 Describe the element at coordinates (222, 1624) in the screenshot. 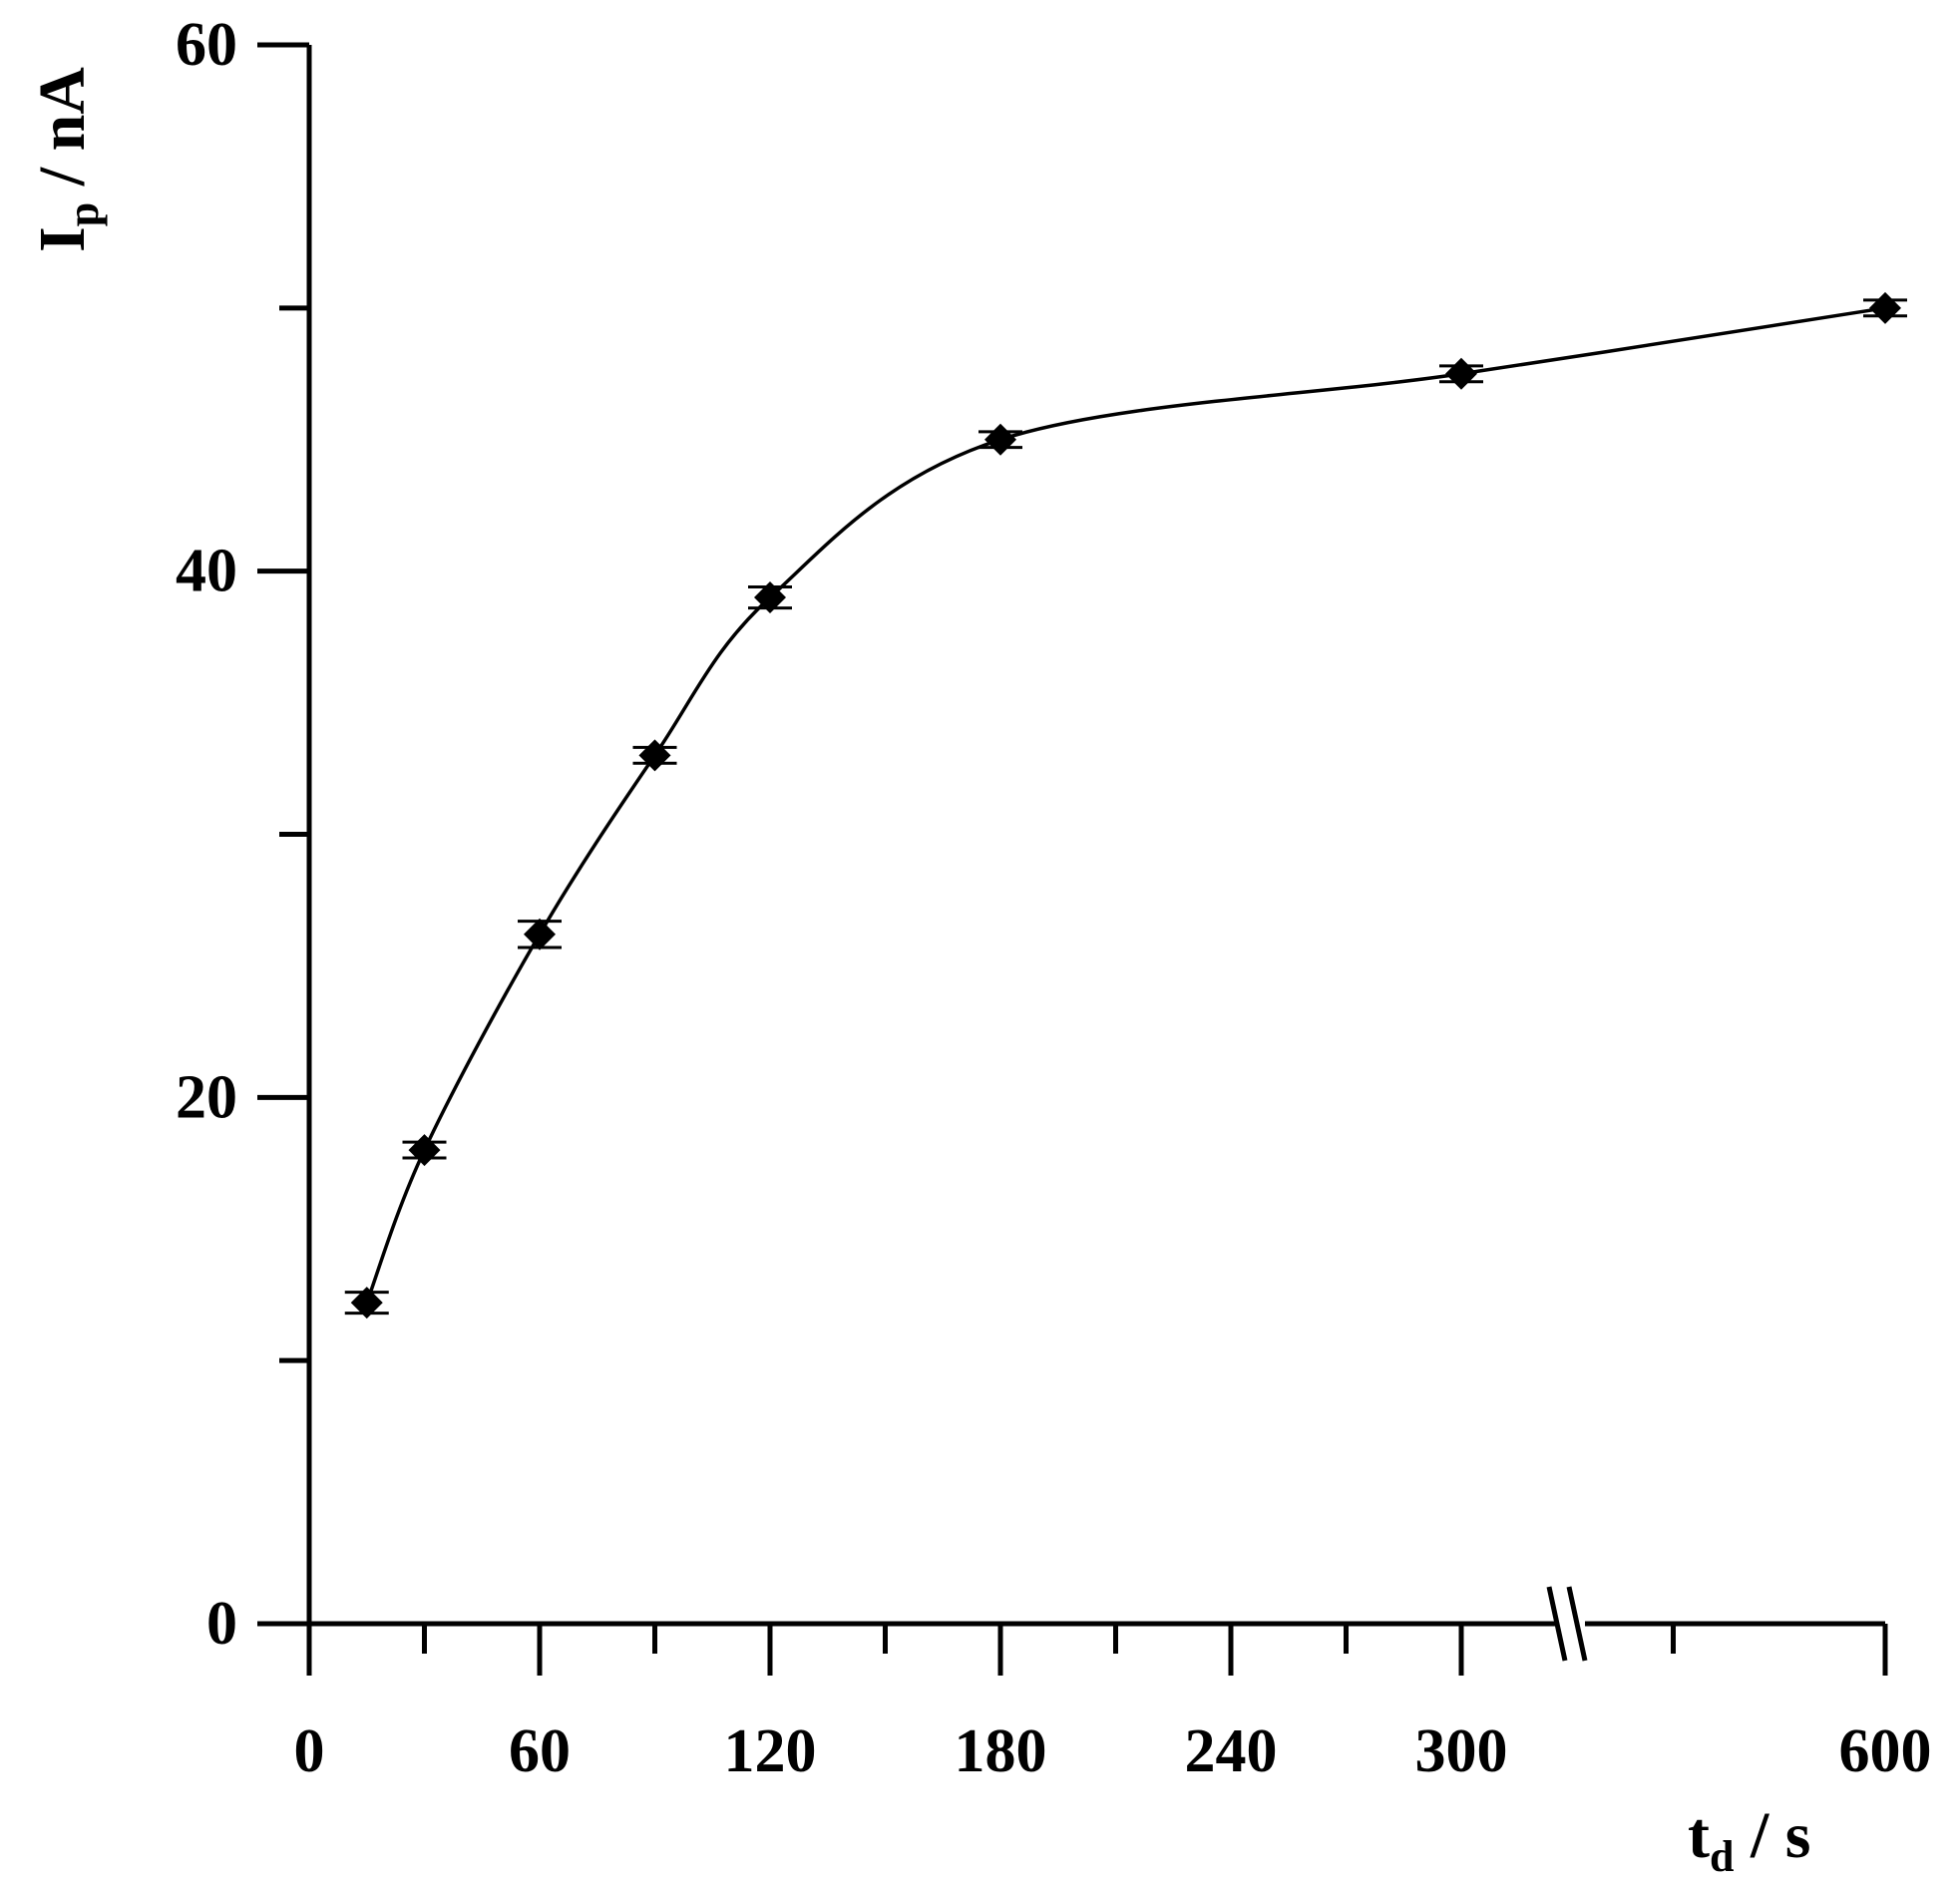

I see `y-tick-label: 0` at that location.